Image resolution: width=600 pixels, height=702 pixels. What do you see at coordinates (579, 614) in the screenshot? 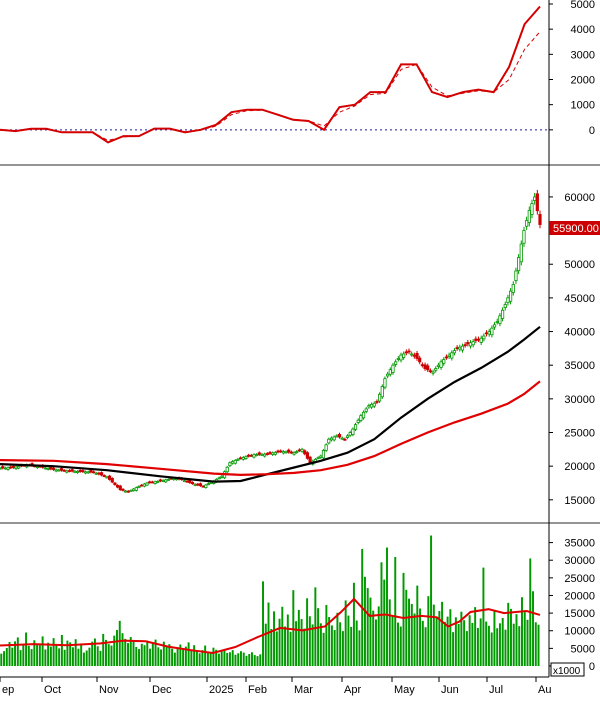
I see `volume-tick-label: 15000` at bounding box center [579, 614].